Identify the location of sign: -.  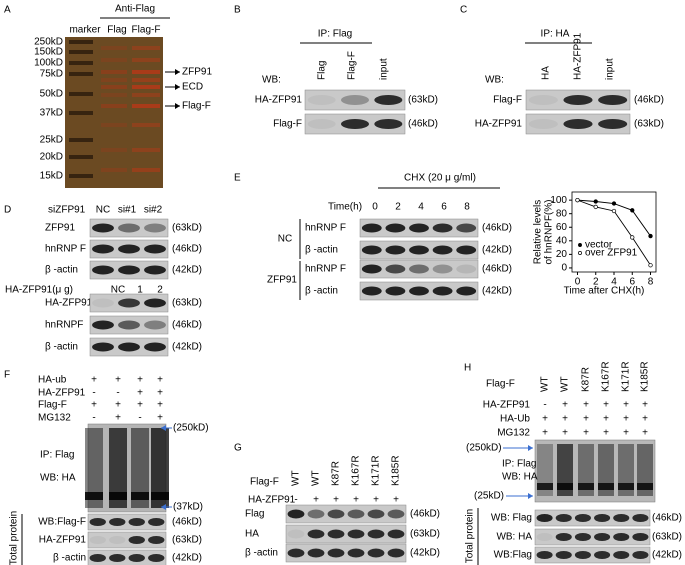
(139, 418).